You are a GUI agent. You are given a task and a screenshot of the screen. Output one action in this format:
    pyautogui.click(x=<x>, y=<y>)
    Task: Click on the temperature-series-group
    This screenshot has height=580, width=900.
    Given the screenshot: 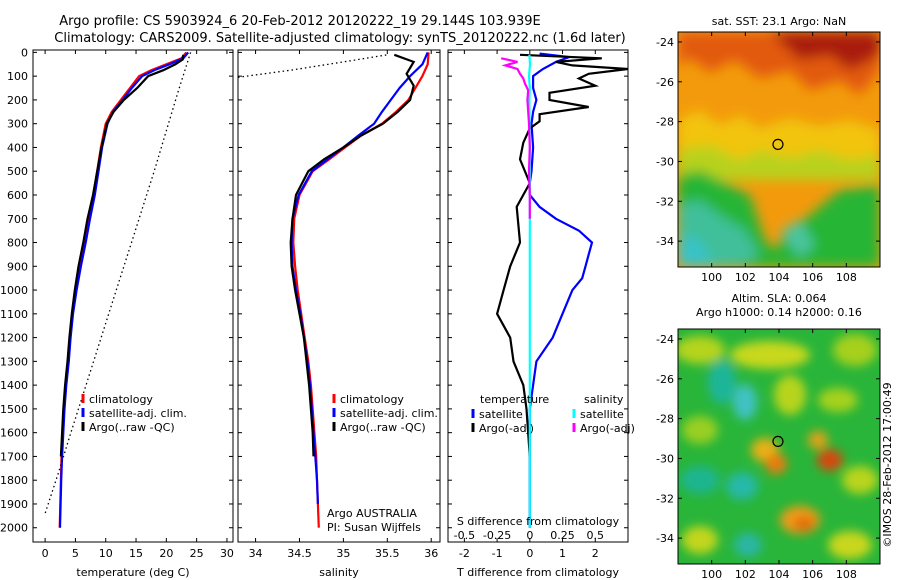 What is the action you would take?
    pyautogui.click(x=118, y=289)
    